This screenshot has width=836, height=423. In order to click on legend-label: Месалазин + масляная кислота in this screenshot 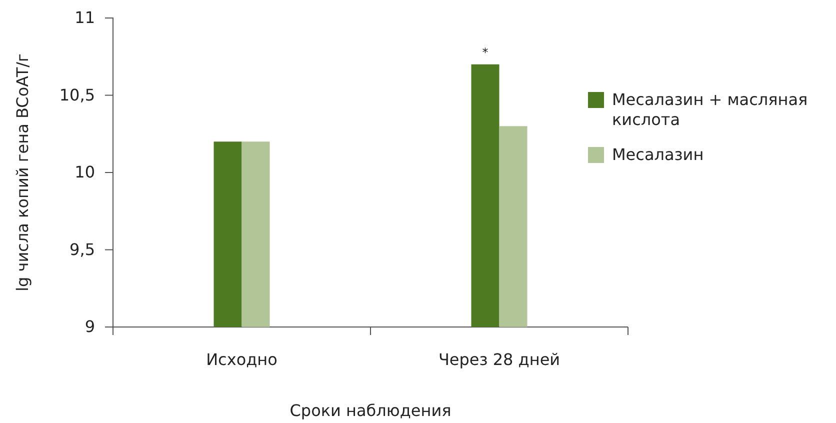, I will do `click(710, 109)`.